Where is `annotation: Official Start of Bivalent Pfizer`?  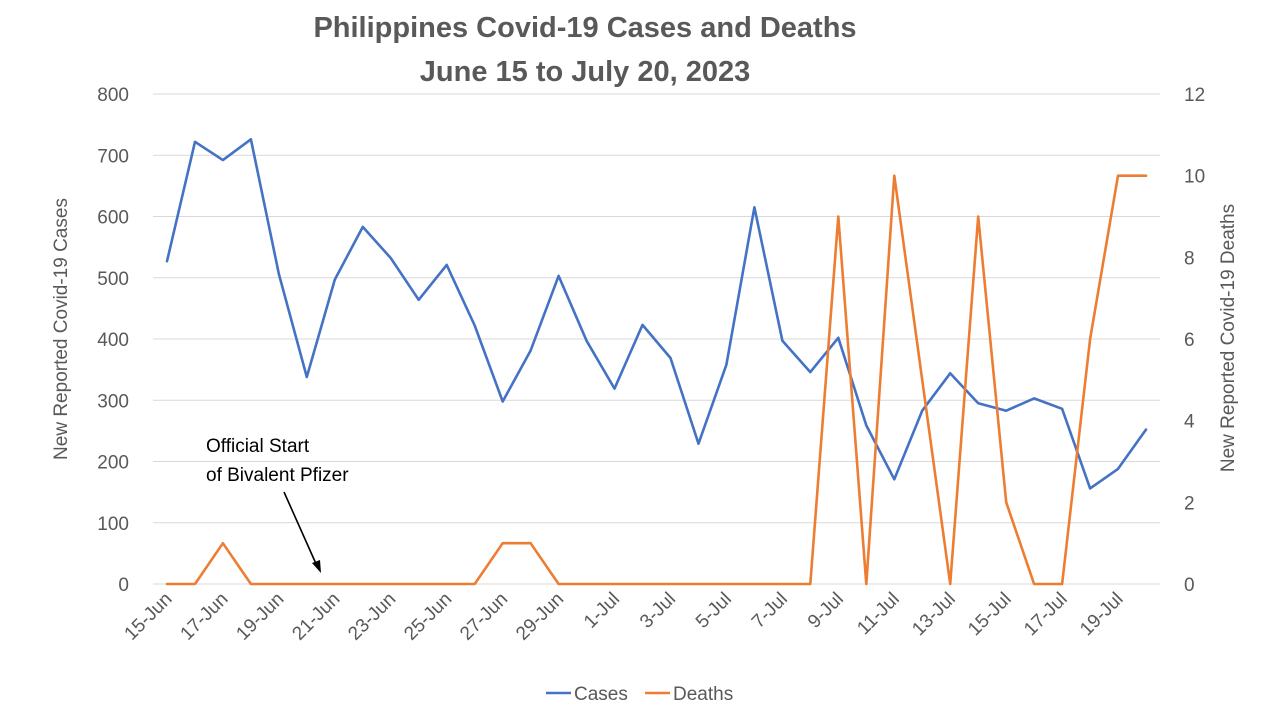
annotation: Official Start of Bivalent Pfizer is located at coordinates (277, 504).